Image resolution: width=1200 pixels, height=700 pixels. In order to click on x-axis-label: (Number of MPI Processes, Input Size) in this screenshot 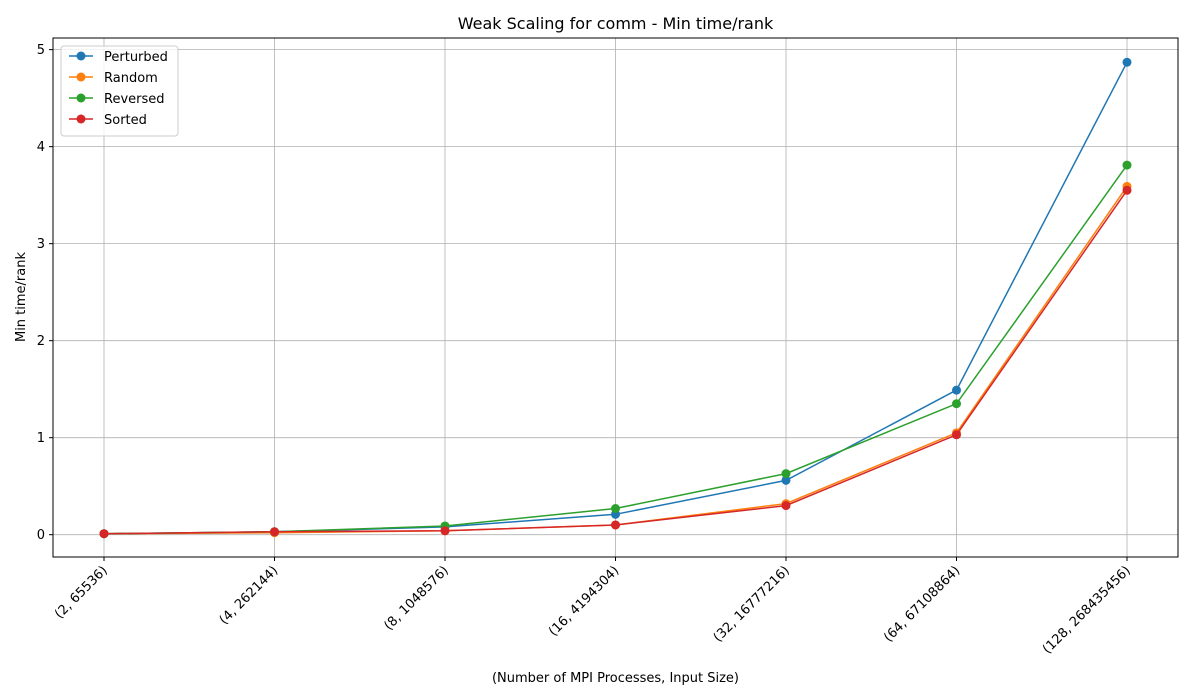, I will do `click(615, 678)`.